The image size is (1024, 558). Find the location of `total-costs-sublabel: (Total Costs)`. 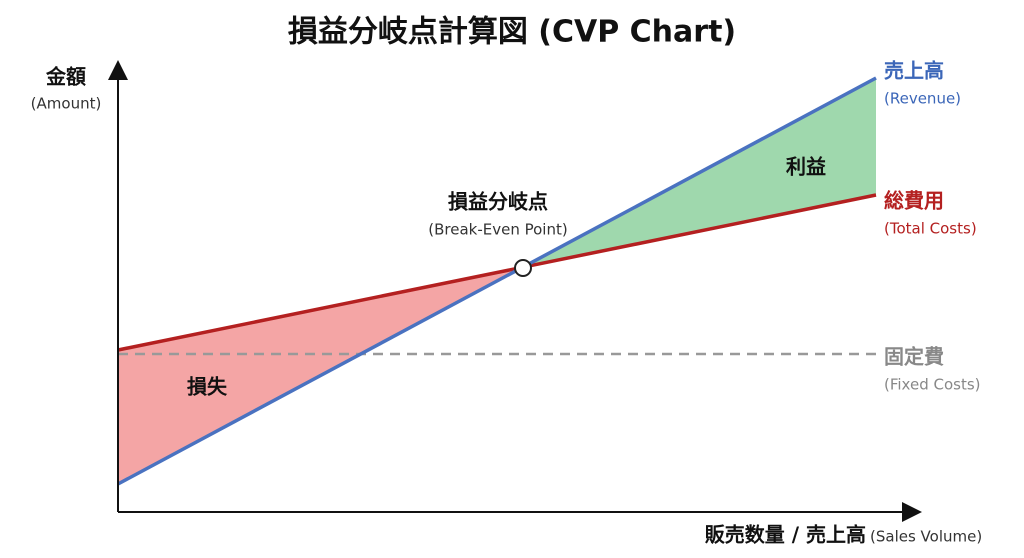

total-costs-sublabel: (Total Costs) is located at coordinates (930, 229).